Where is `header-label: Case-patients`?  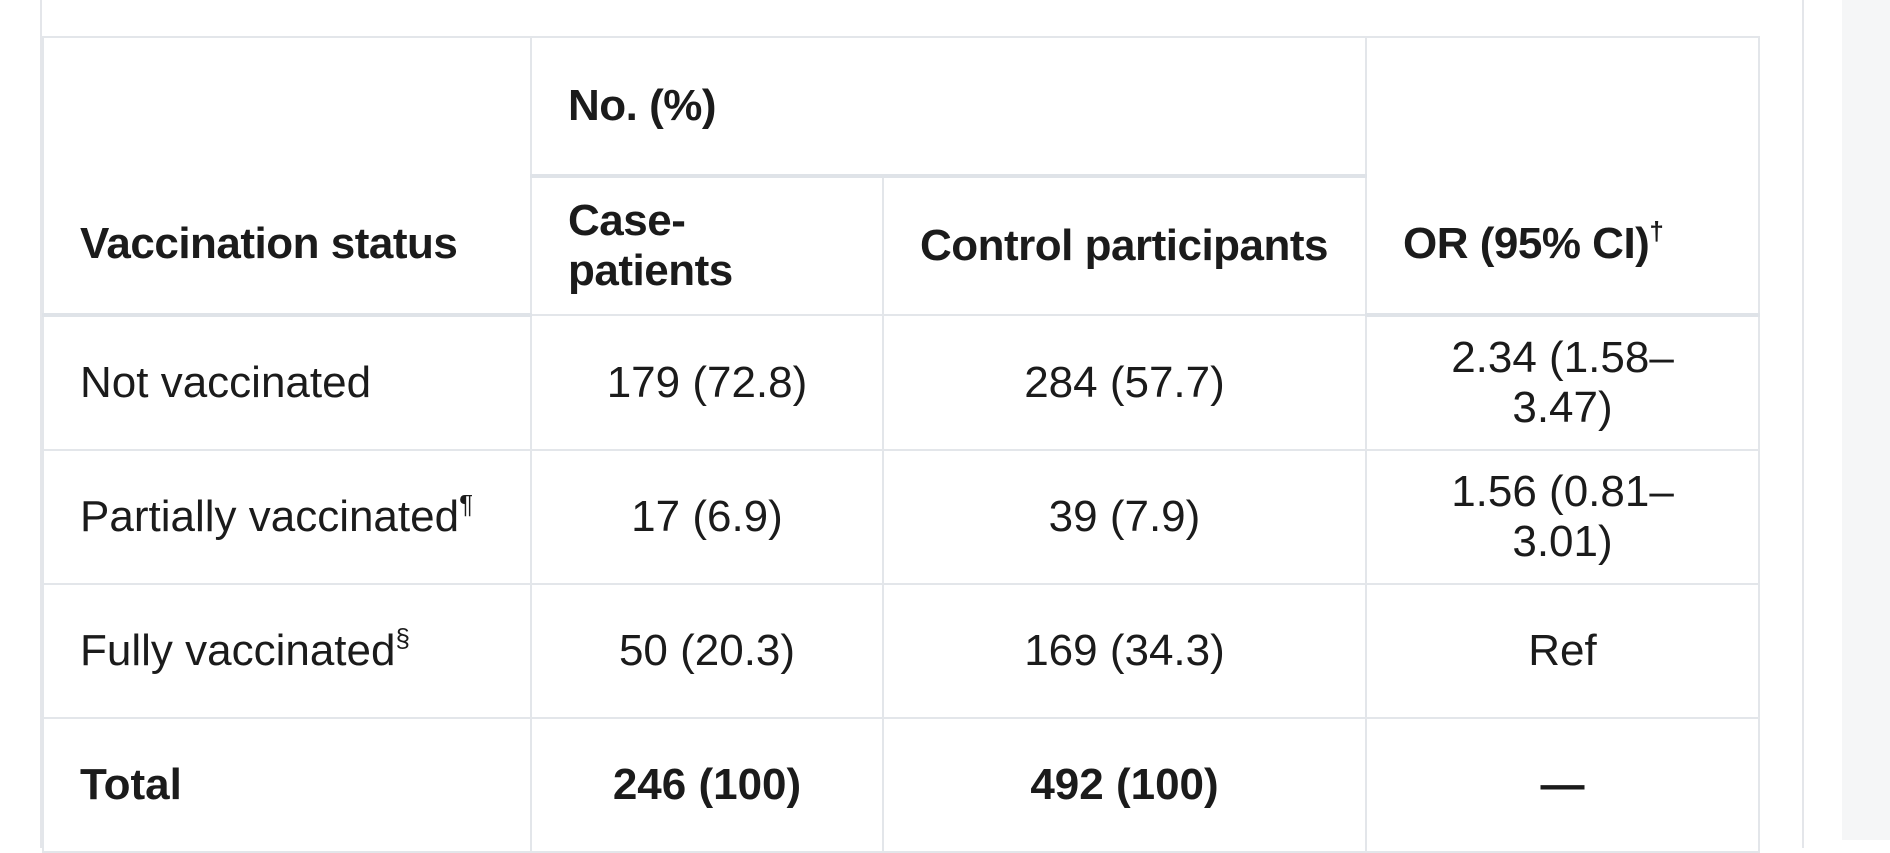
header-label: Case-patients is located at coordinates (650, 245).